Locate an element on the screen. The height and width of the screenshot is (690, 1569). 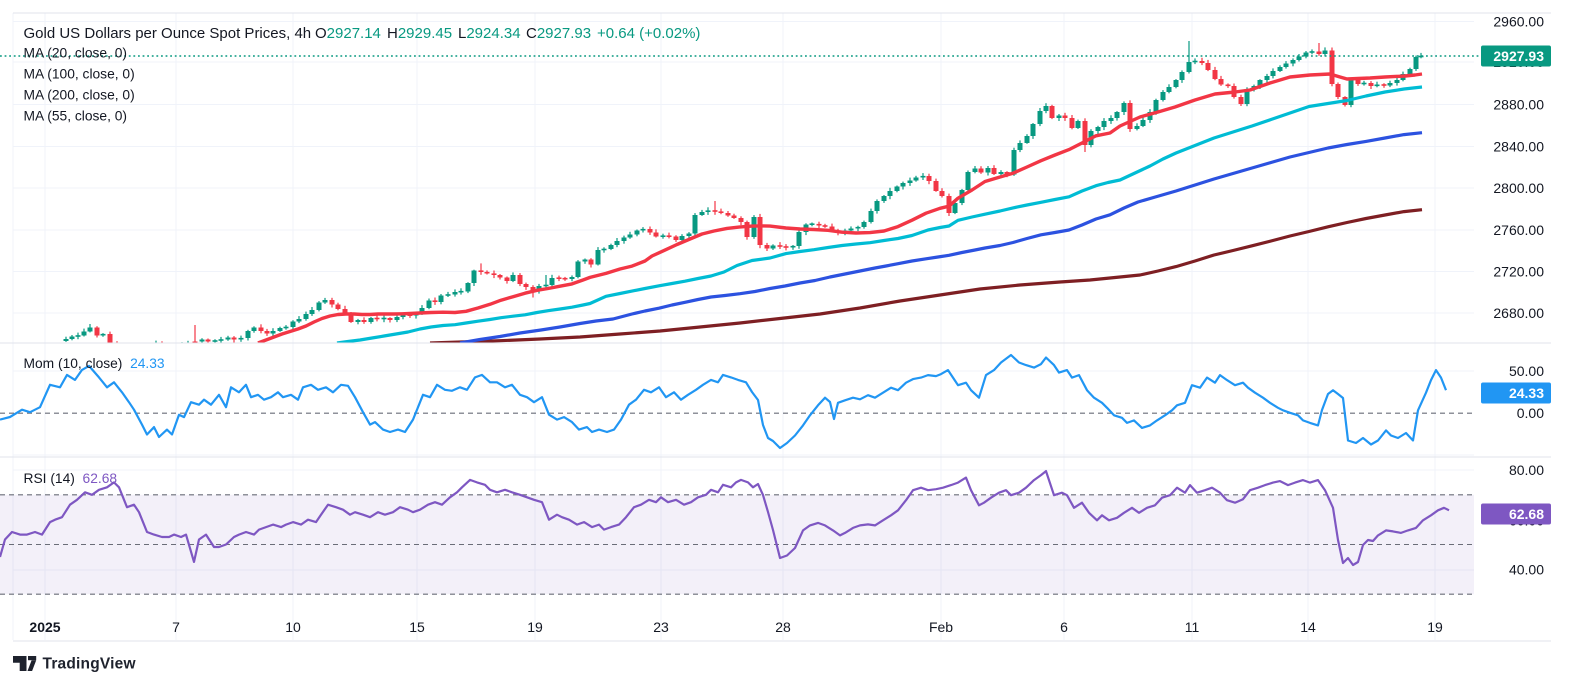
svg-text: 7 is located at coordinates (176, 627).